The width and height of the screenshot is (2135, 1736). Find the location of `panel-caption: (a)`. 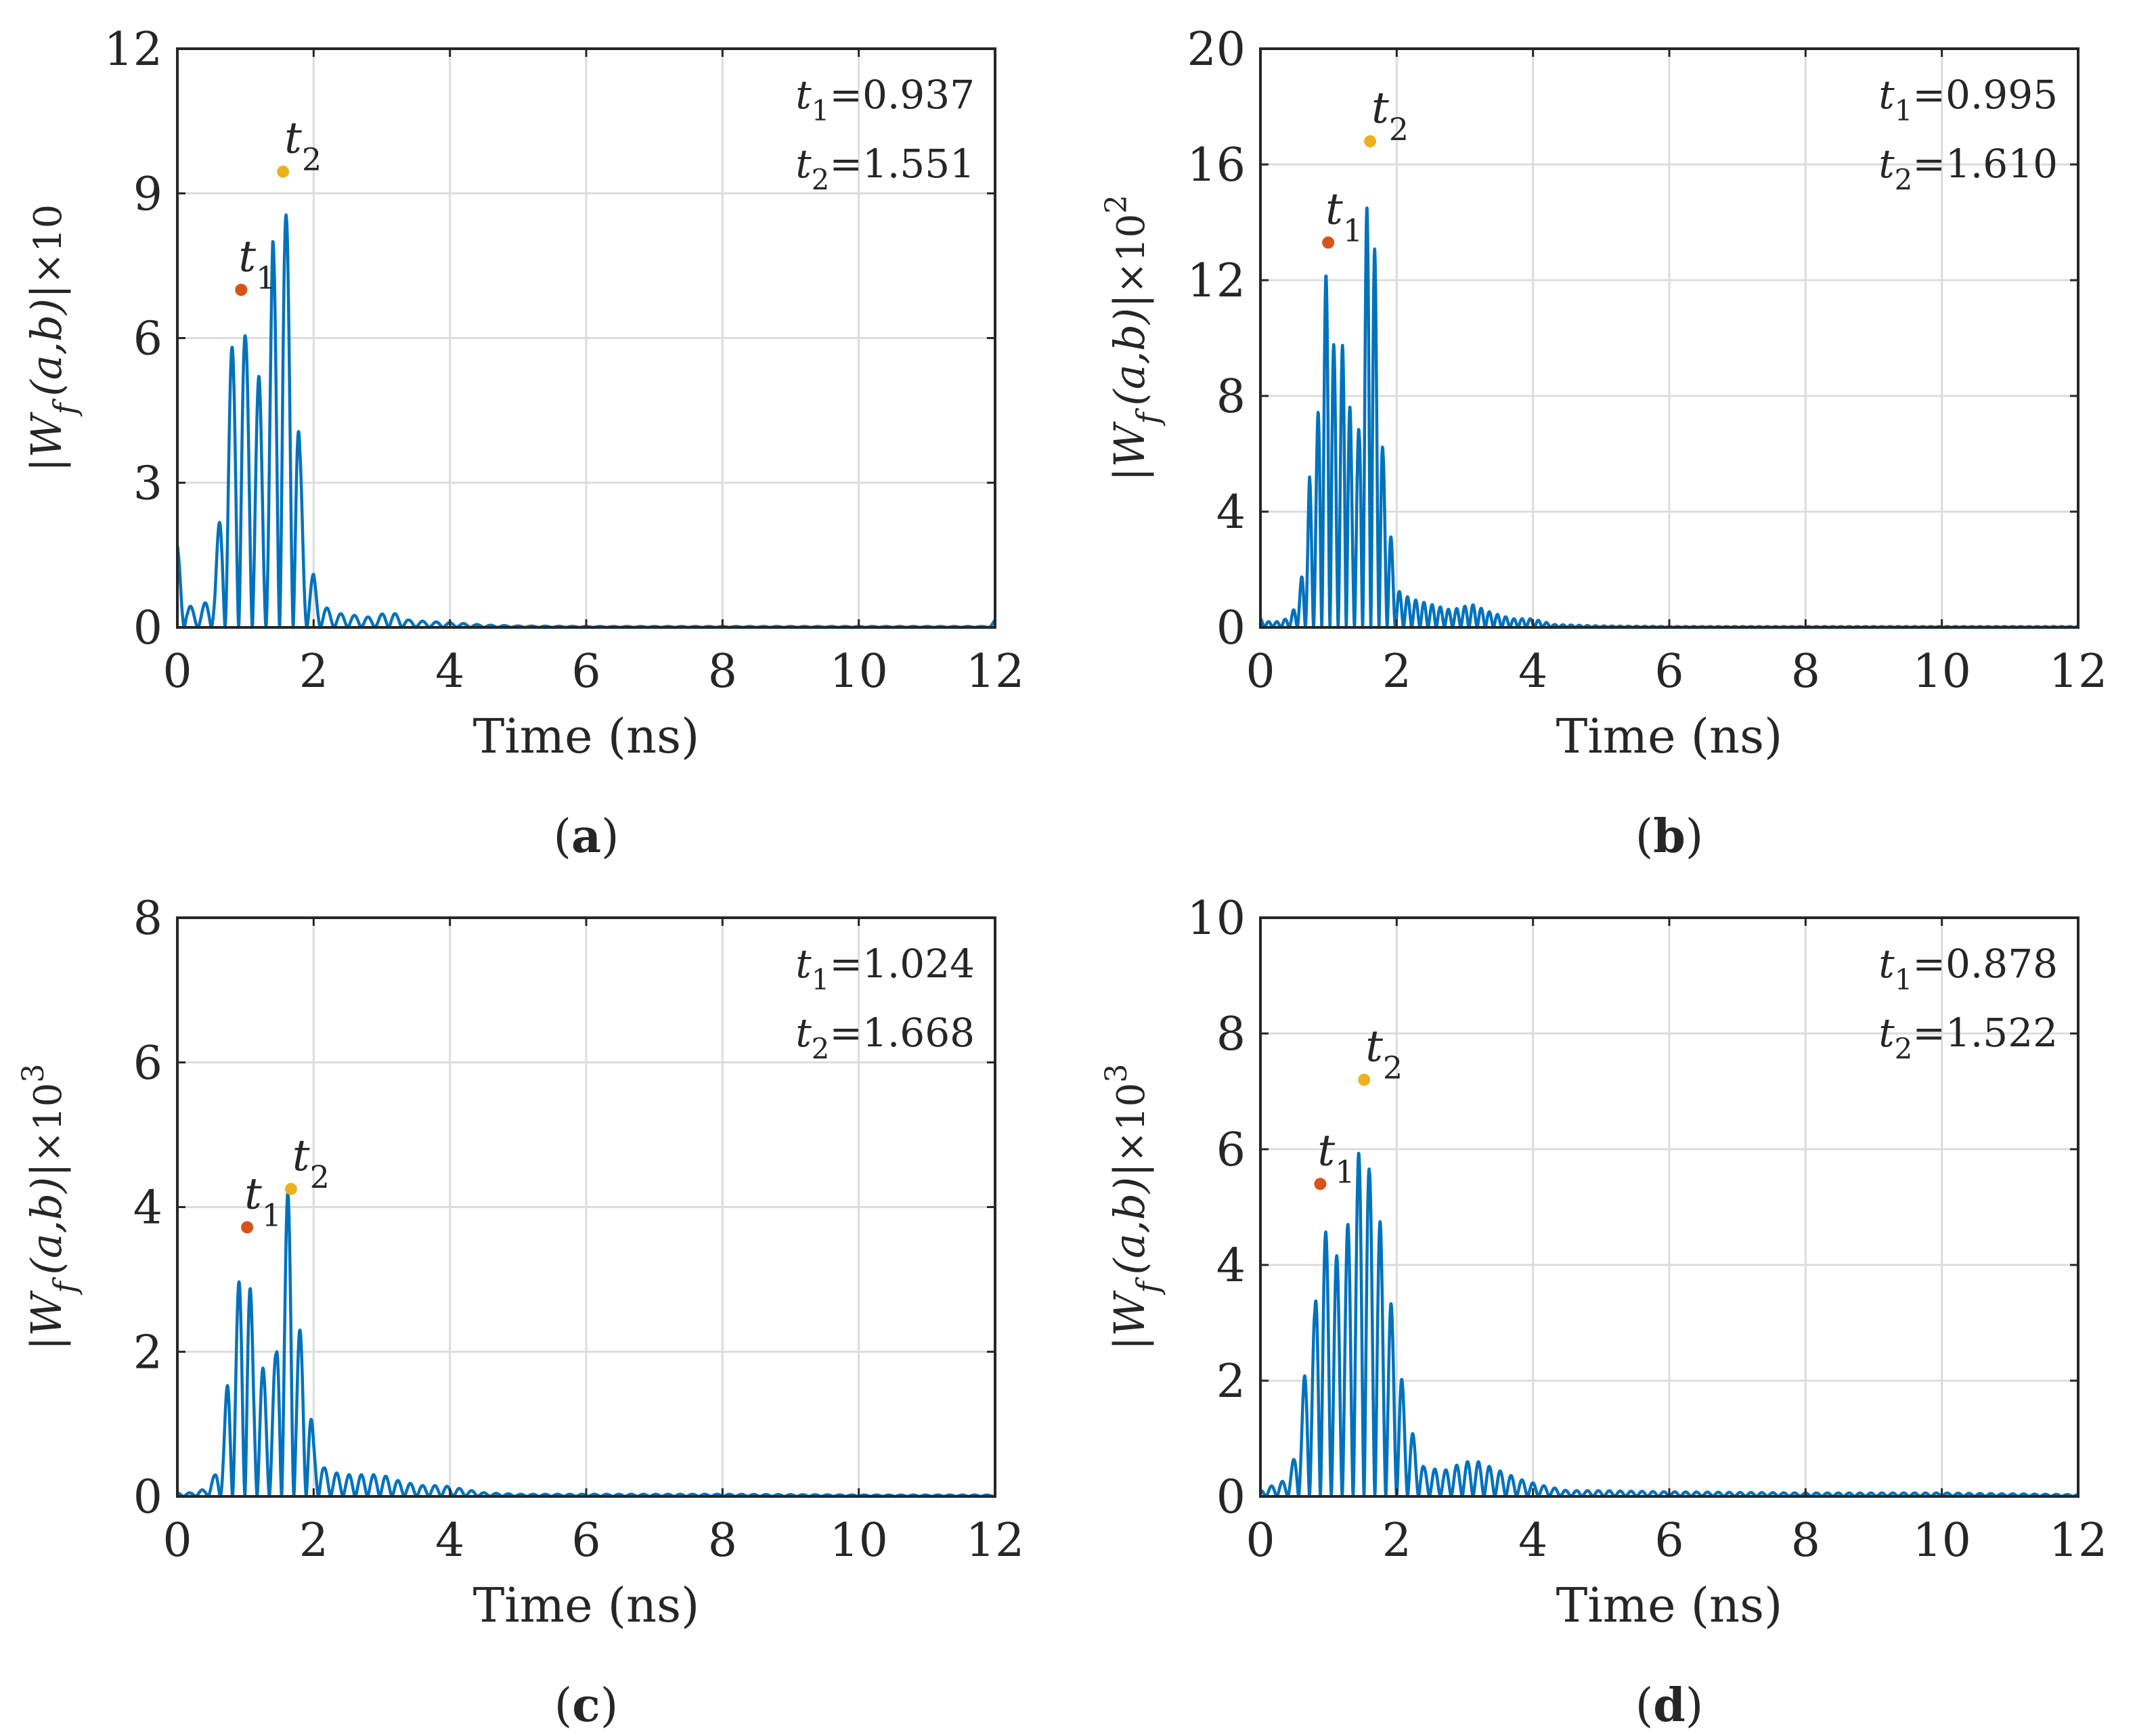

panel-caption: (a) is located at coordinates (586, 836).